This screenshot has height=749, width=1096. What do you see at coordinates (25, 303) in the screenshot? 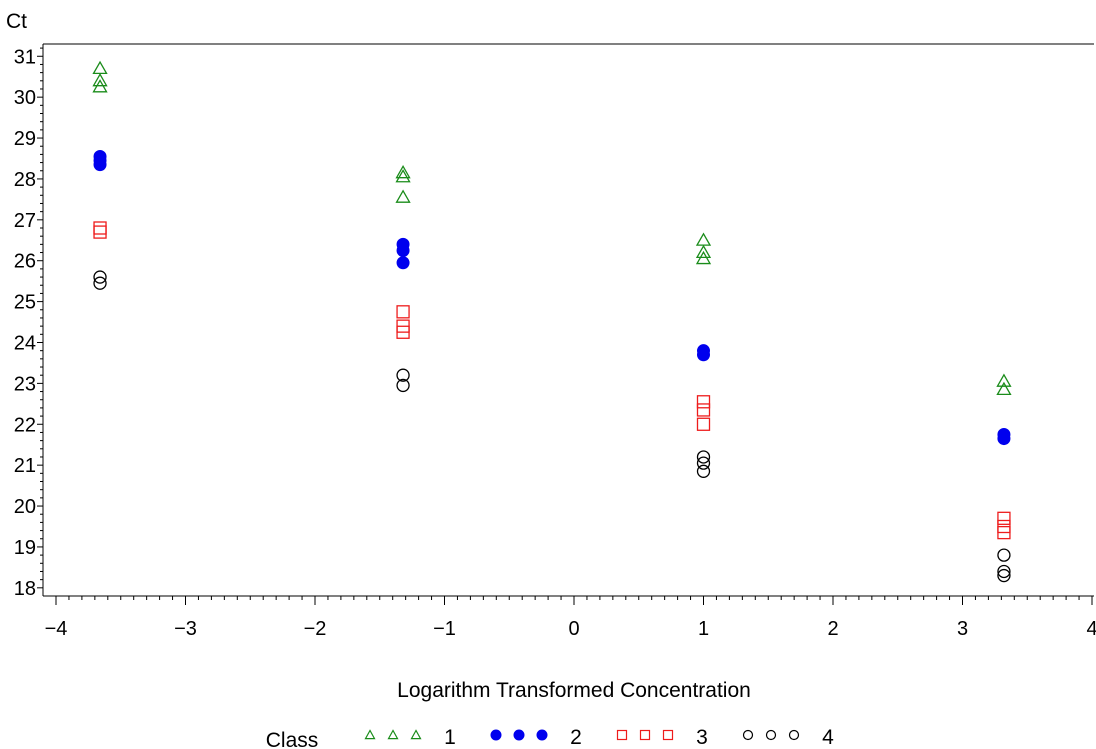
I see `y-tick-label: 25` at bounding box center [25, 303].